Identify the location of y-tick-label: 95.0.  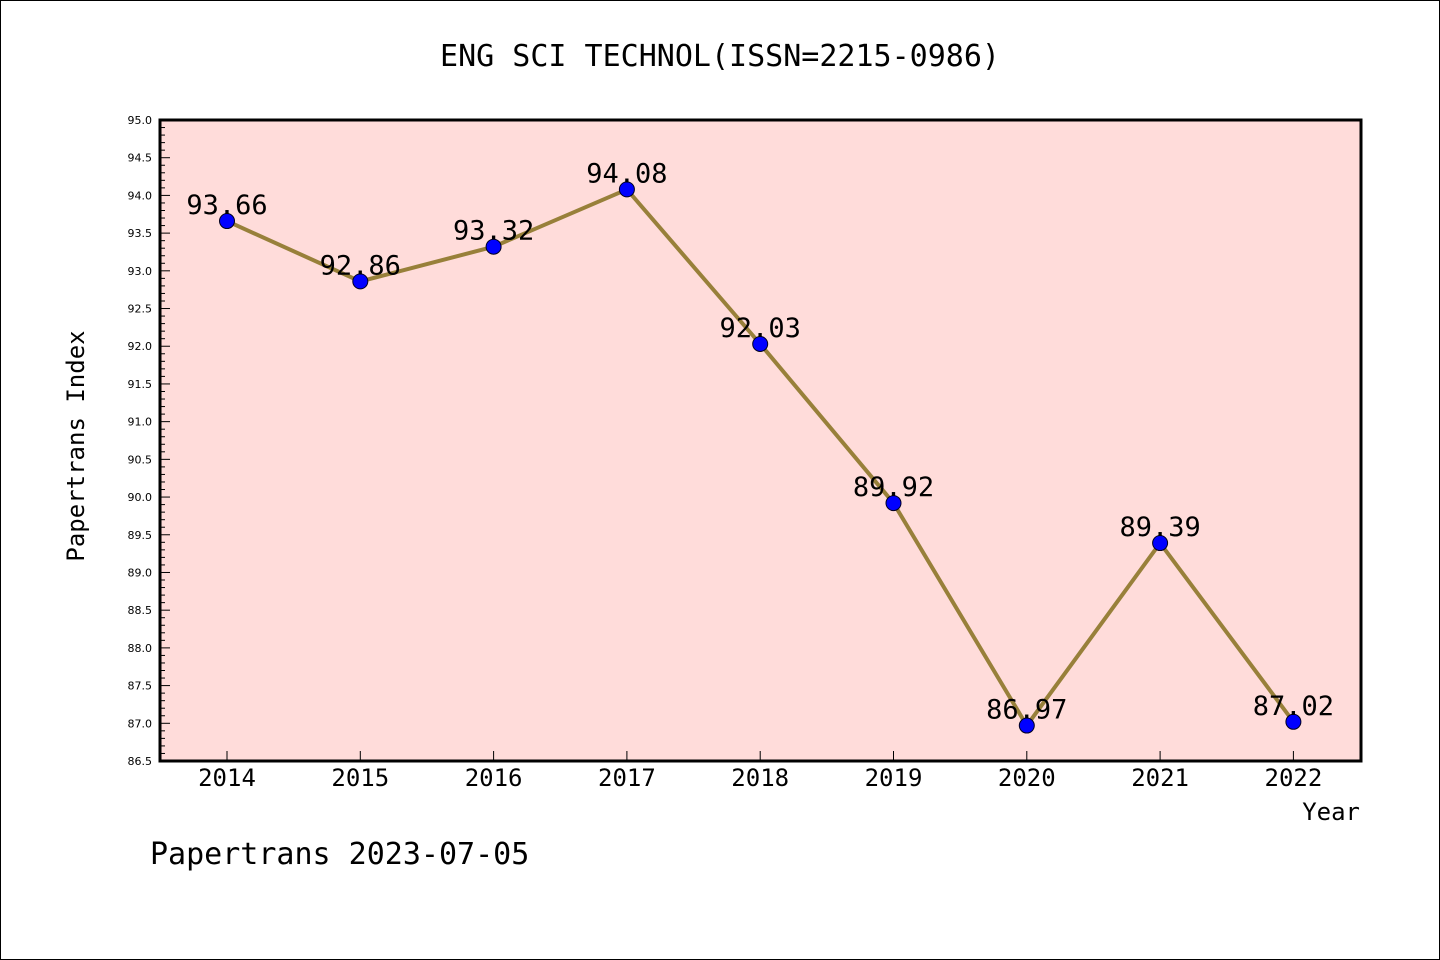
(140, 120).